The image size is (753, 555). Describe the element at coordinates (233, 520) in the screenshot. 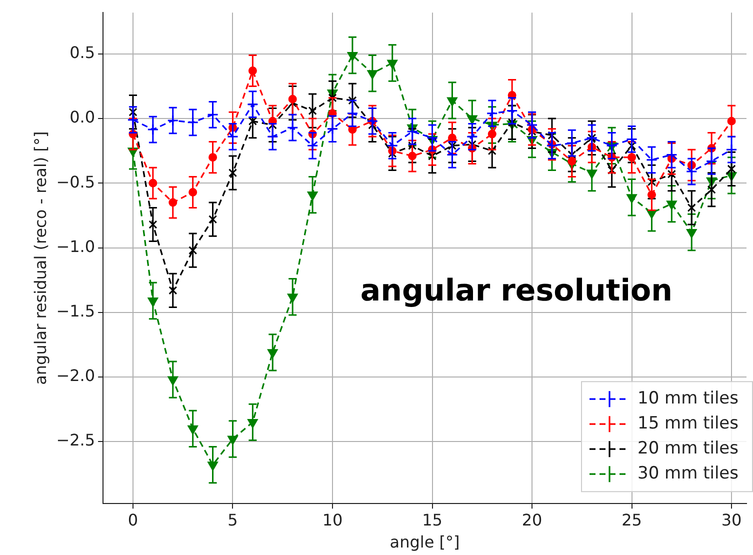

I see `x-tick-label: 5` at that location.